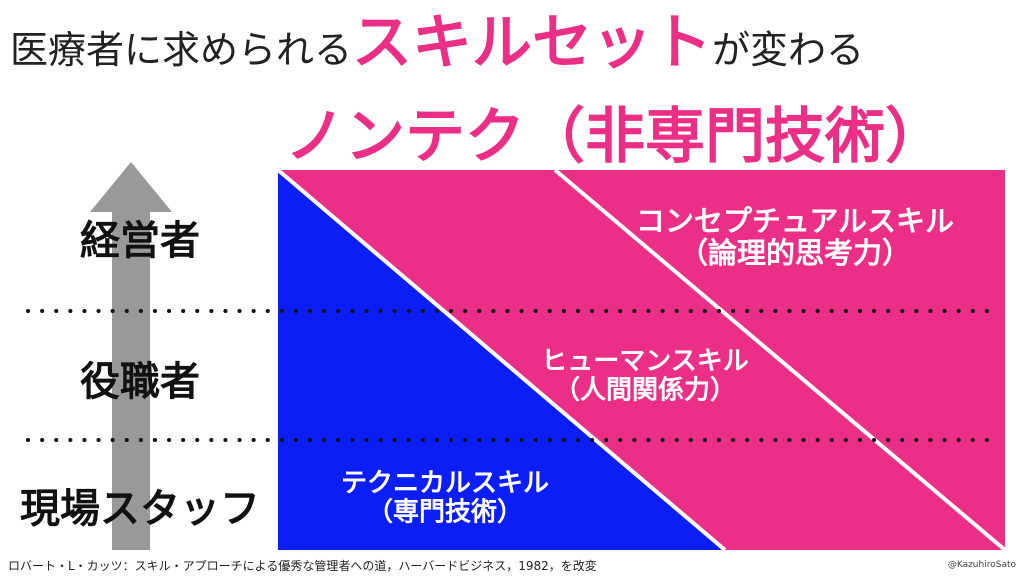 The width and height of the screenshot is (1024, 576). What do you see at coordinates (645, 390) in the screenshot?
I see `skill-description: （人間関係力）` at bounding box center [645, 390].